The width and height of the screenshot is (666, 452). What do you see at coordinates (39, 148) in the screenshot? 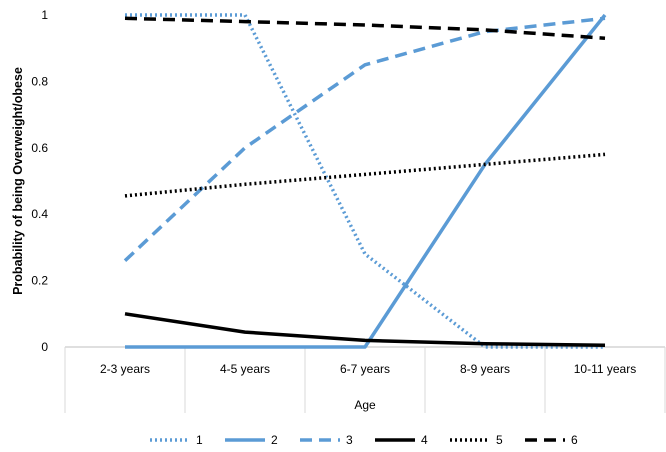
I see `y-tick-label: 0.6` at bounding box center [39, 148].